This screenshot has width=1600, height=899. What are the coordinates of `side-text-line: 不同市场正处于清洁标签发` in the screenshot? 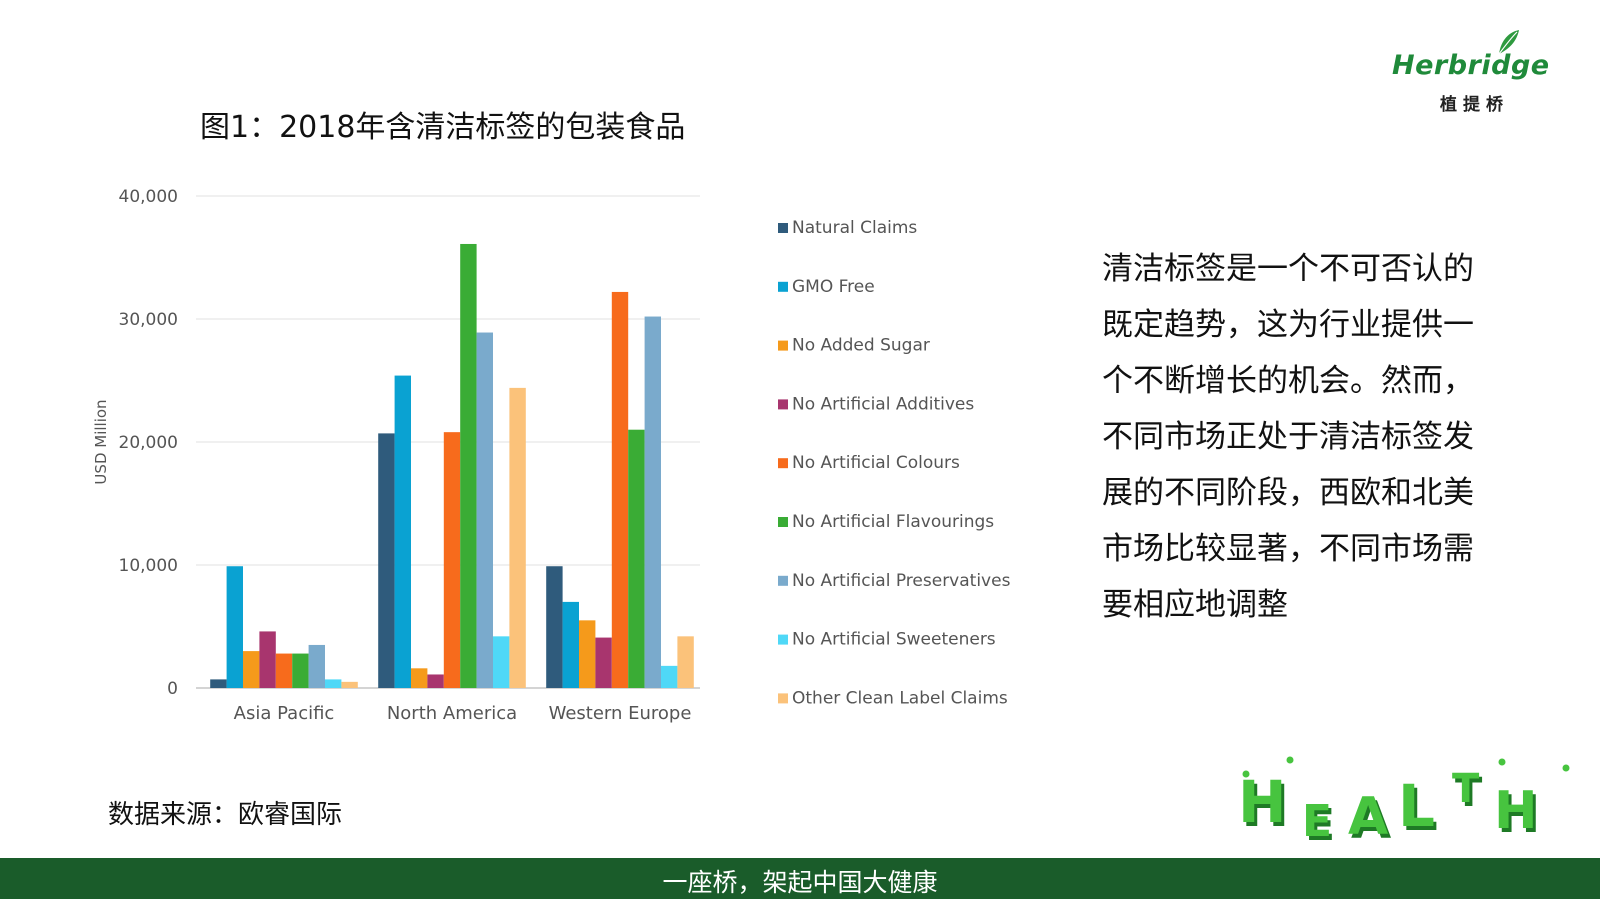 It's located at (1288, 437).